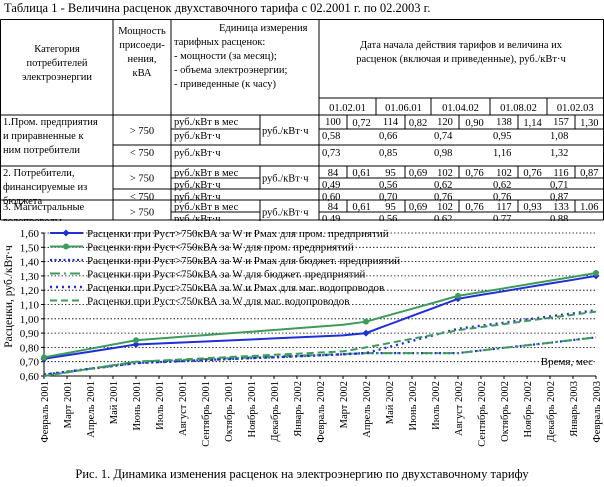 The width and height of the screenshot is (604, 487). I want to click on x-tick-label: Август 2001, so click(183, 408).